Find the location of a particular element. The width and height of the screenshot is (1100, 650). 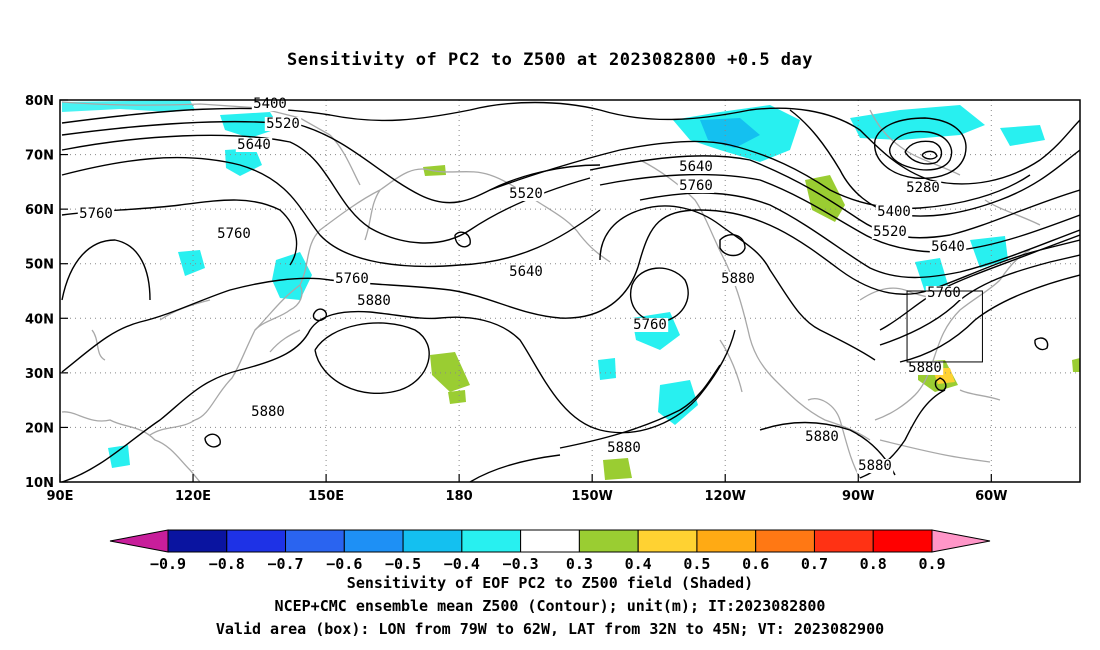

lon-tick-label: 60W is located at coordinates (991, 496).